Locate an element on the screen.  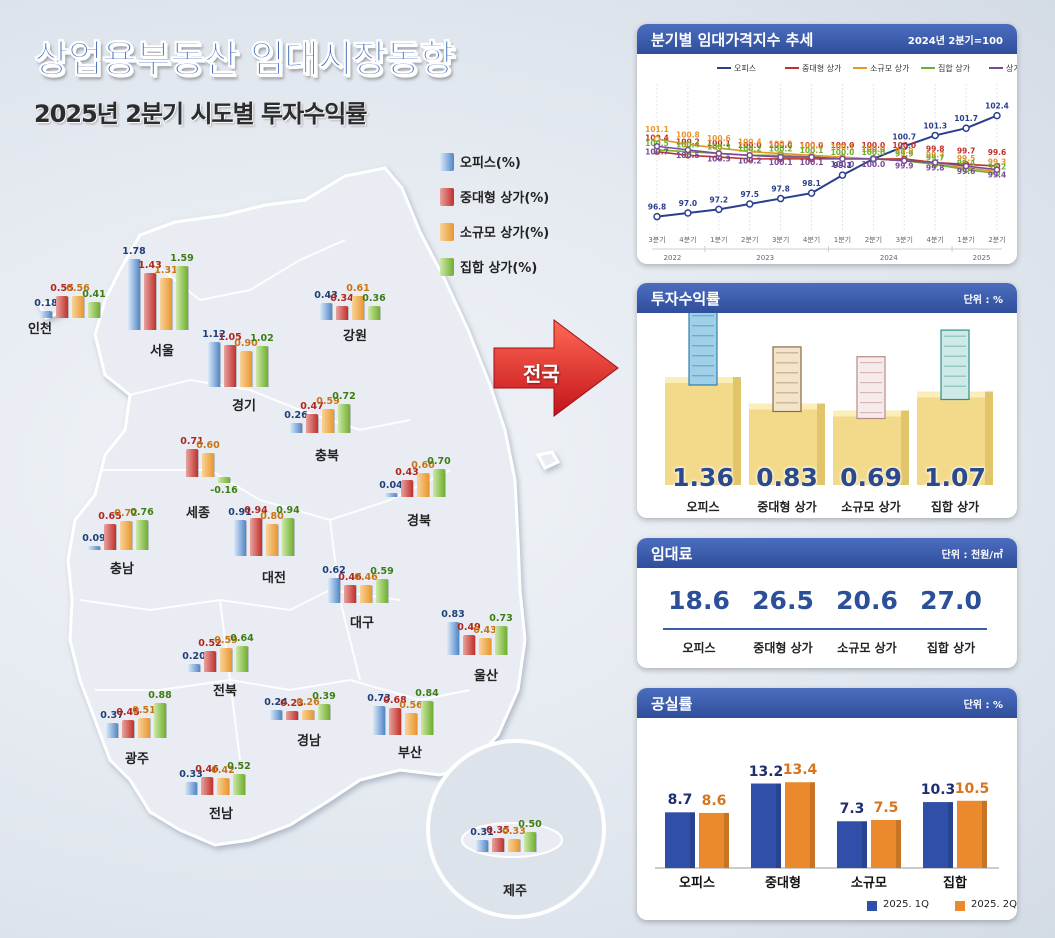
line-point-label: 100.8 is located at coordinates (688, 134).